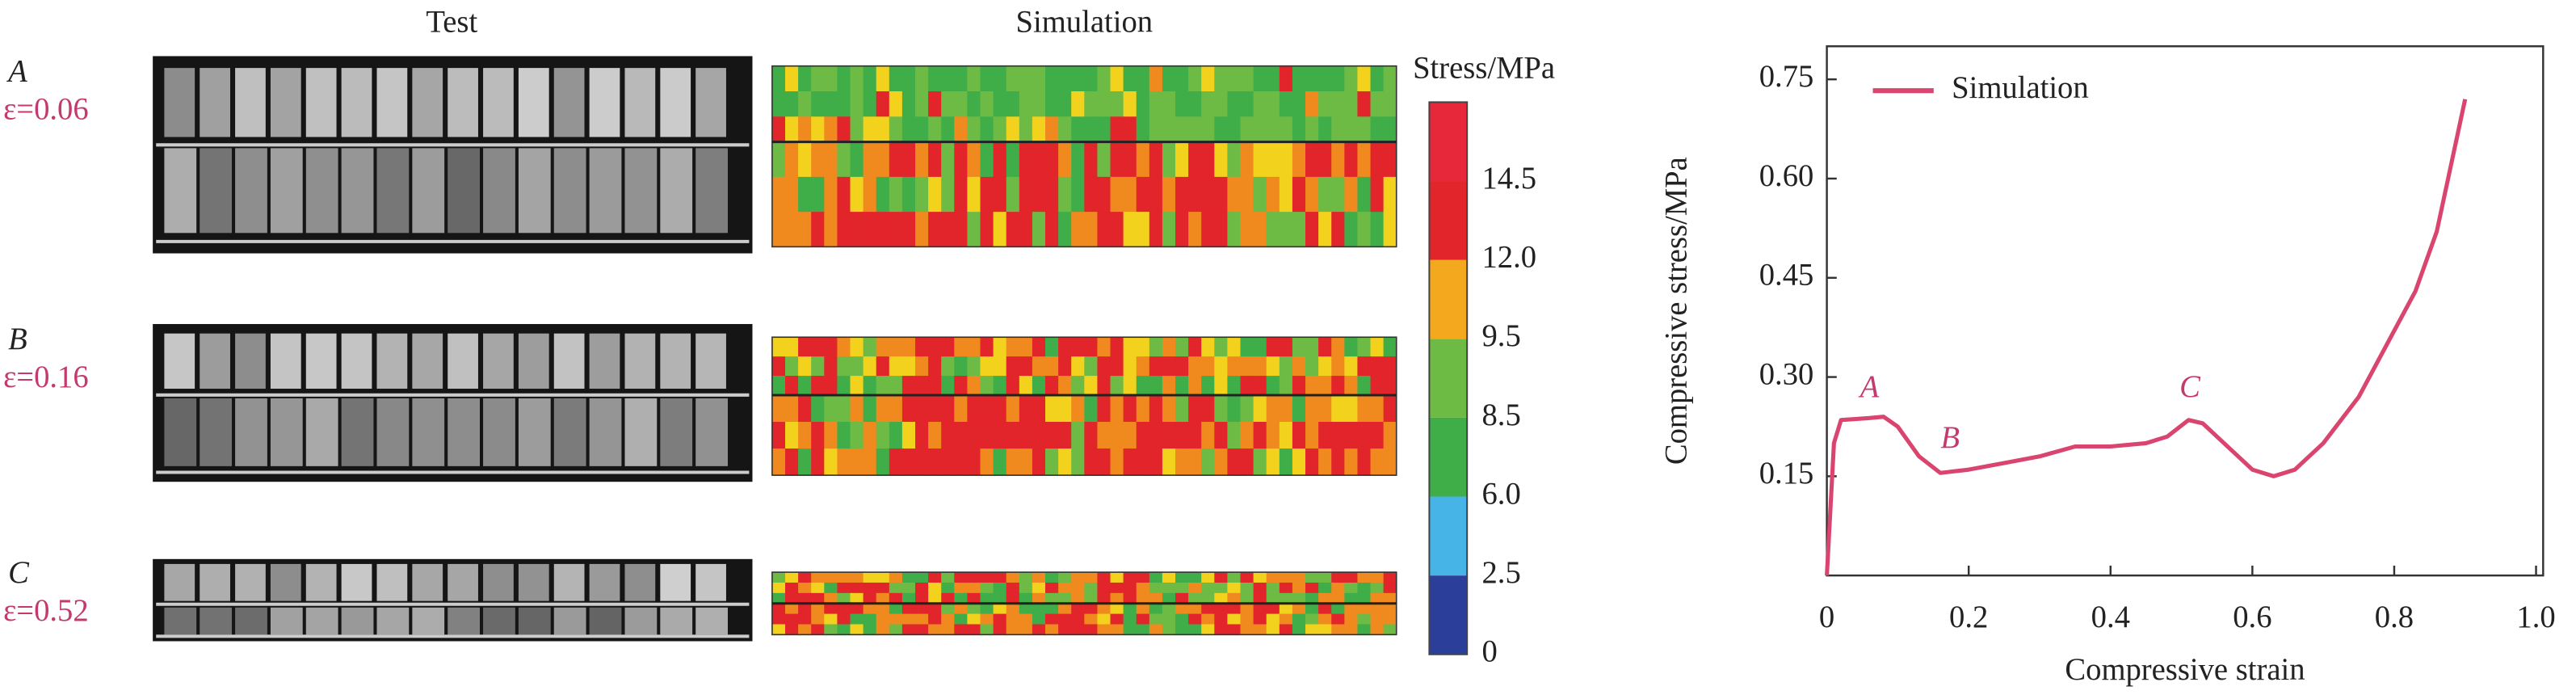  Describe the element at coordinates (1084, 406) in the screenshot. I see `sim-outline` at that location.